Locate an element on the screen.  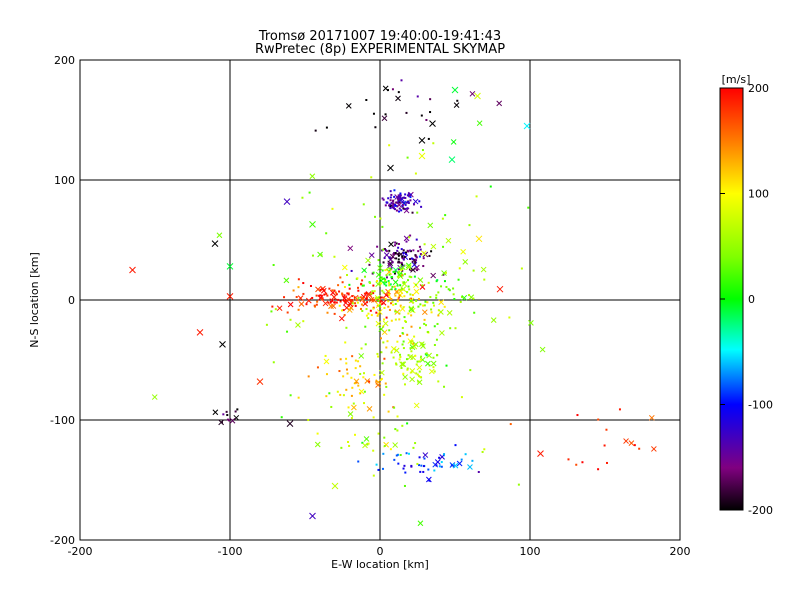
y-tick-label: -100 is located at coordinates (62, 420).